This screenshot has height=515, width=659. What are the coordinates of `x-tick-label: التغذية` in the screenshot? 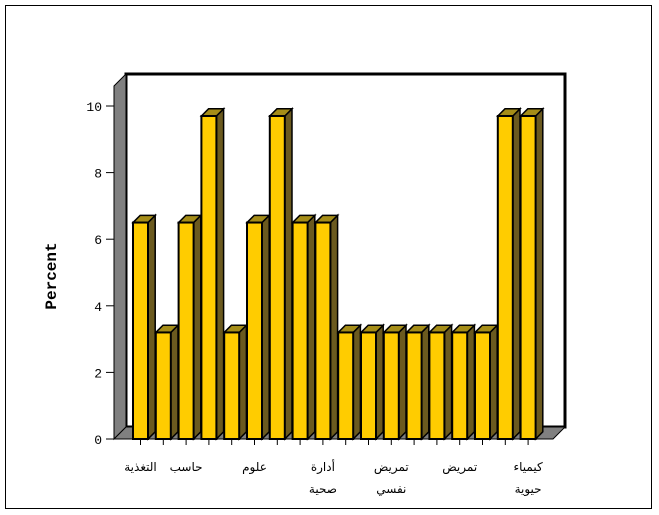 It's located at (140, 467).